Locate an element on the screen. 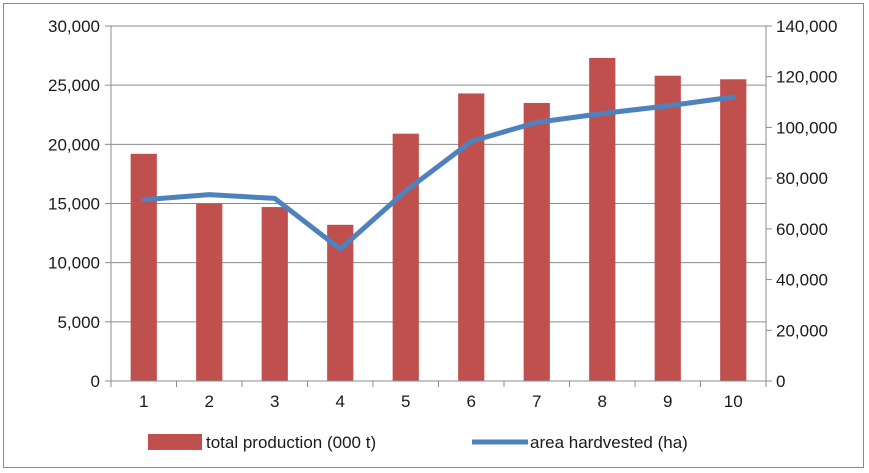 The image size is (869, 473). x-tick-label: 7 is located at coordinates (536, 401).